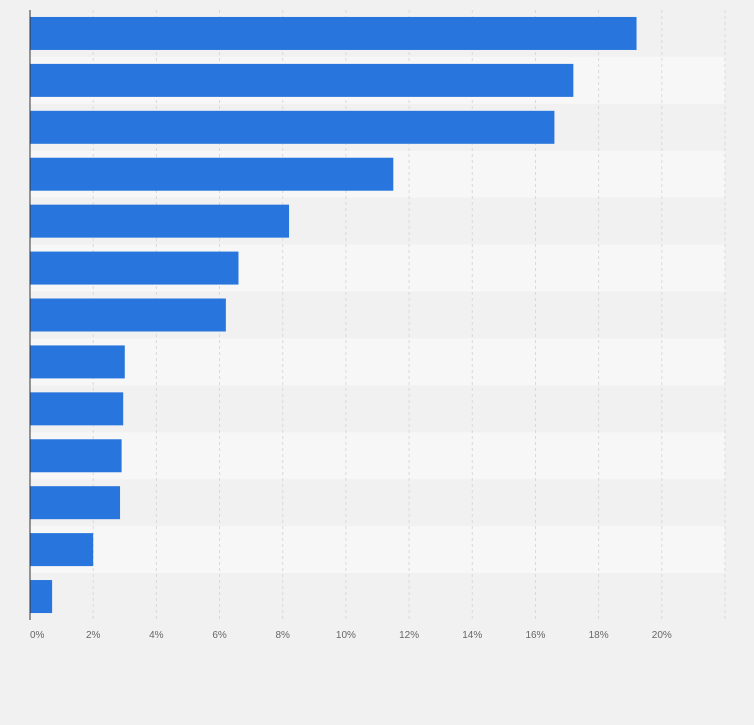 The width and height of the screenshot is (754, 725). What do you see at coordinates (535, 635) in the screenshot?
I see `x-tick-label: 16%` at bounding box center [535, 635].